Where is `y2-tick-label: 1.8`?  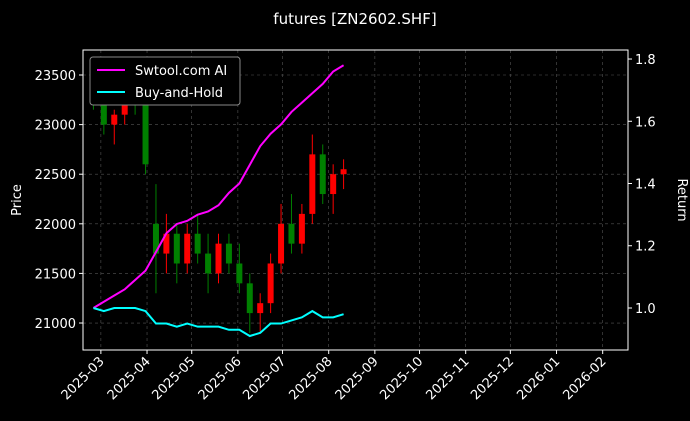
y2-tick-label: 1.8 is located at coordinates (645, 60).